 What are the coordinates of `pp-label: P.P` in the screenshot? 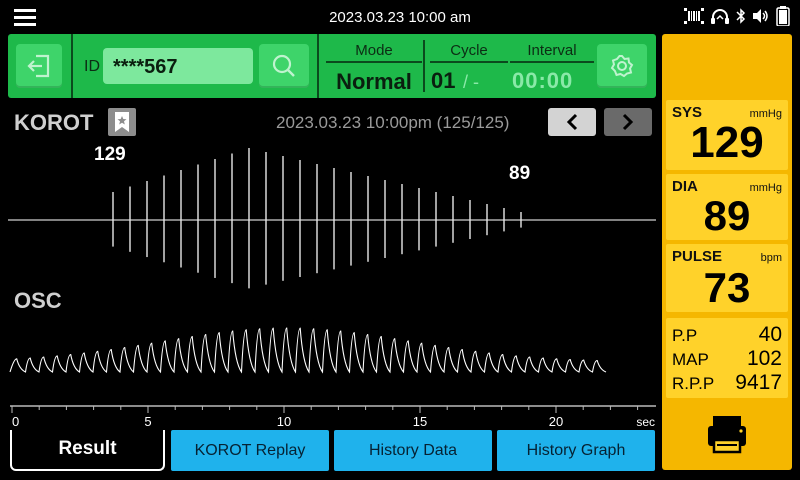 It's located at (685, 335).